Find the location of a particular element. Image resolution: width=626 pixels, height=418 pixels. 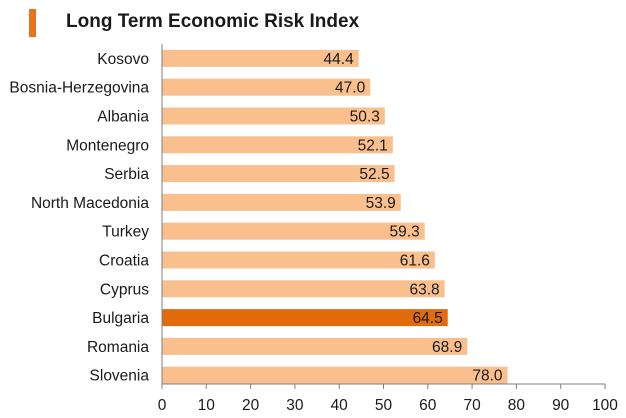

value-label: 59.3 is located at coordinates (405, 232).